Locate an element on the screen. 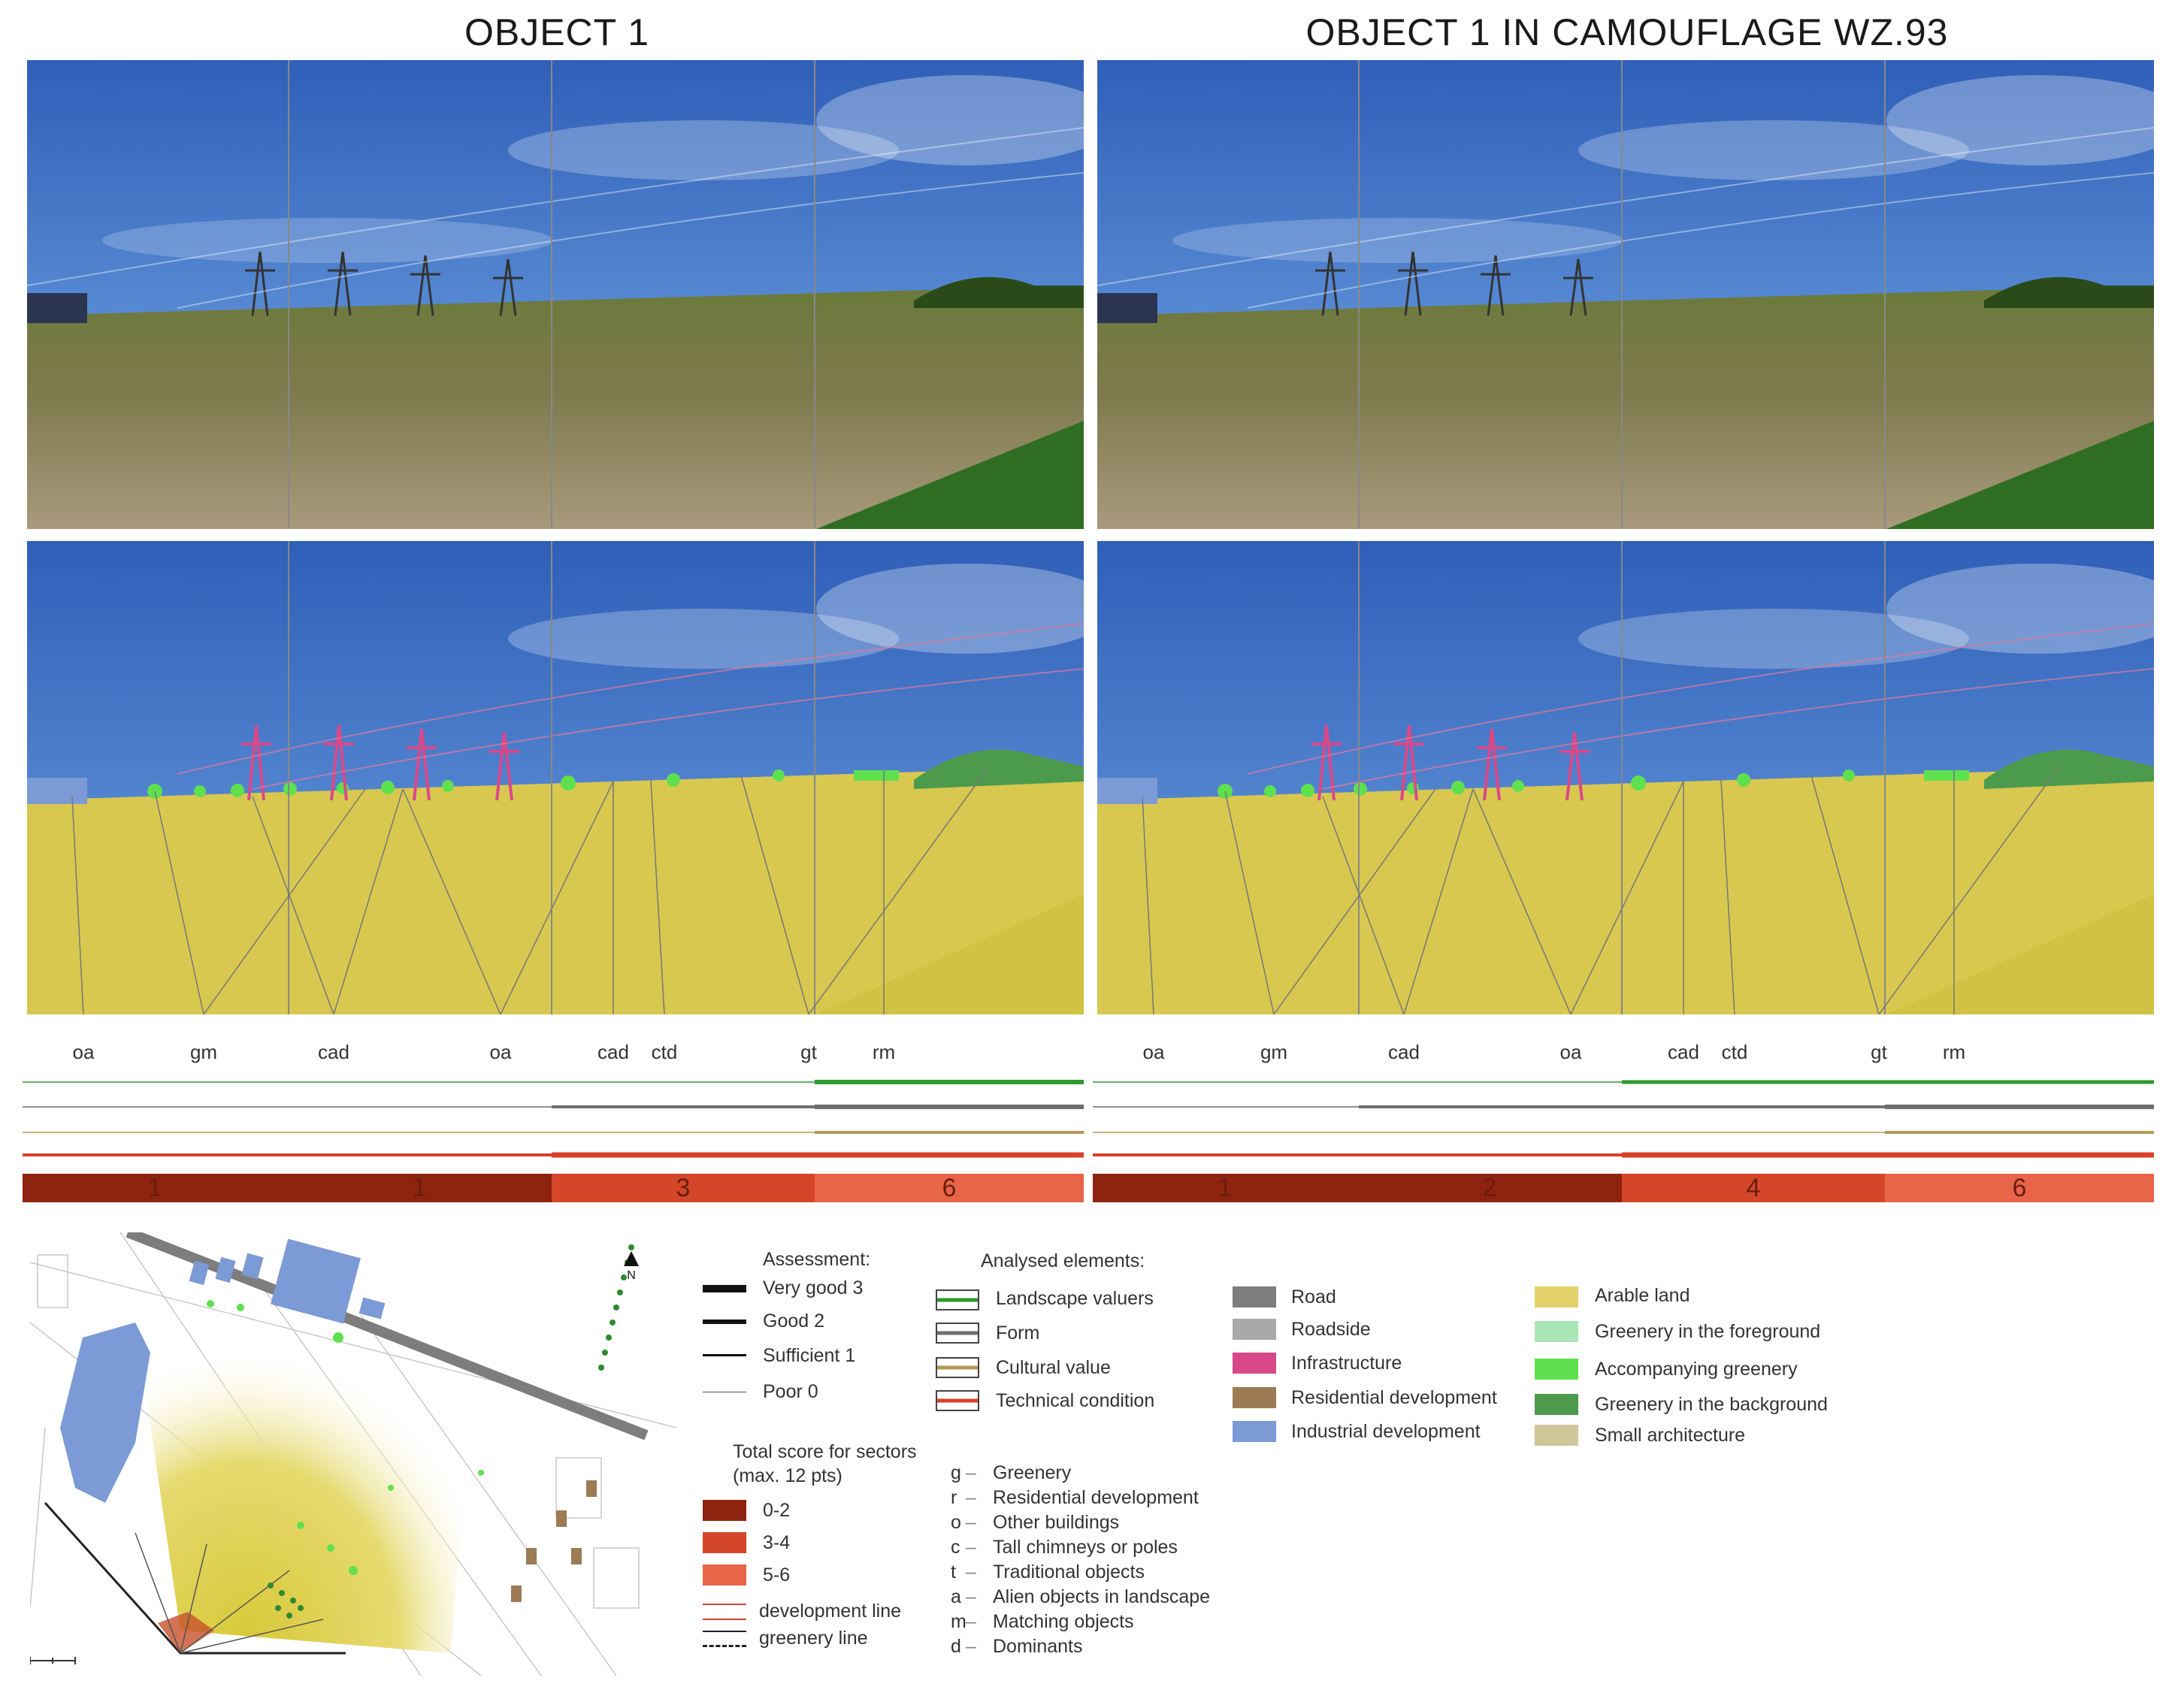  abbr-key: c is located at coordinates (955, 1547).